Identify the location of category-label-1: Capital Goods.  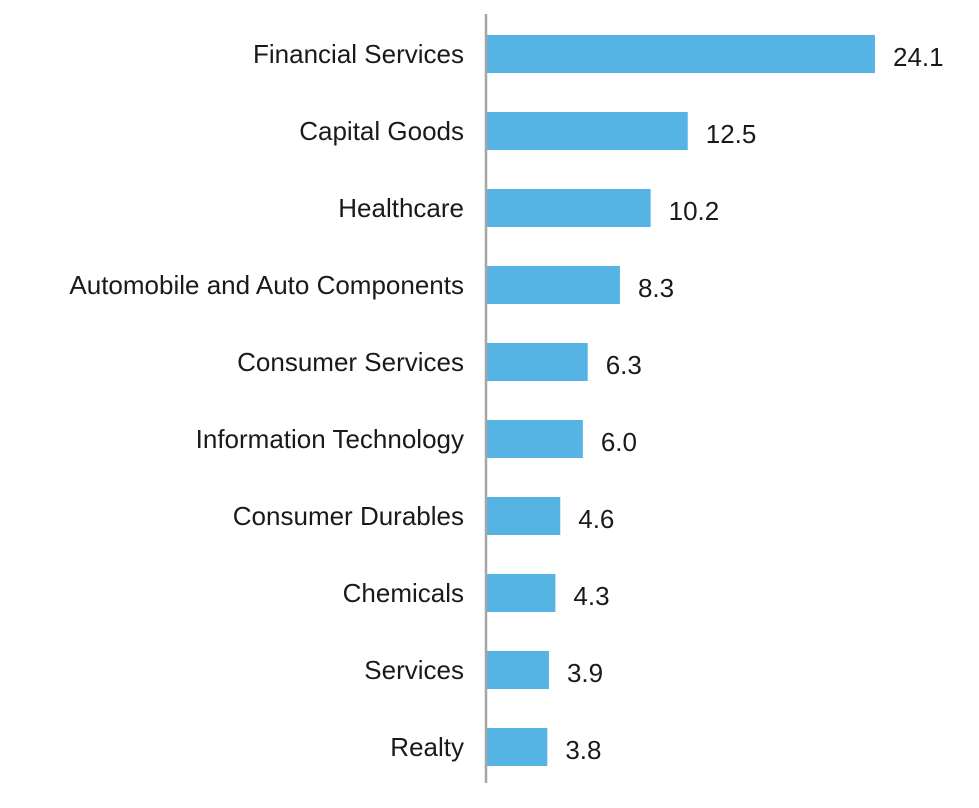
(381, 131).